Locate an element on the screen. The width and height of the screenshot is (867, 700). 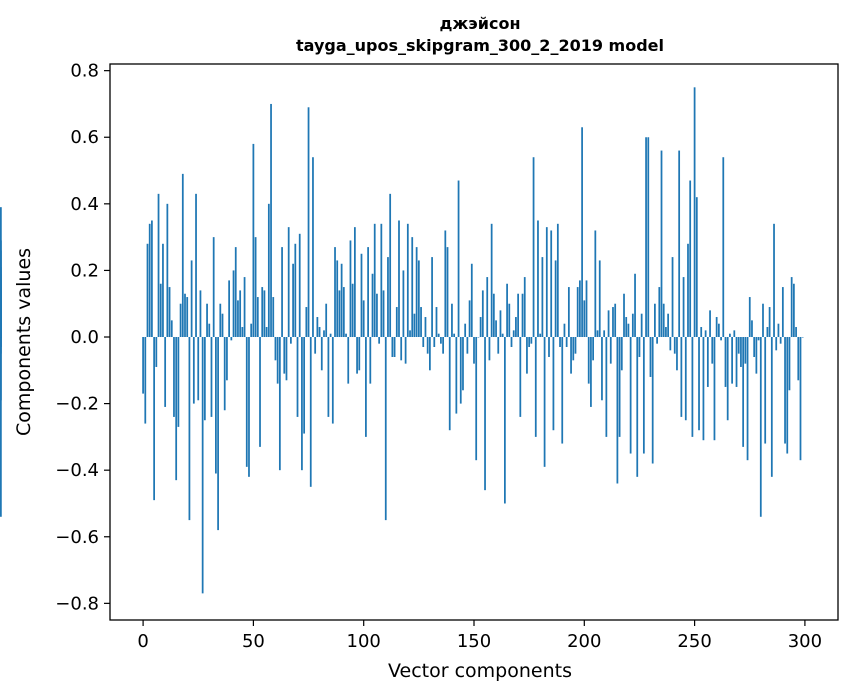
y-axis-label: Components values is located at coordinates (24, 342).